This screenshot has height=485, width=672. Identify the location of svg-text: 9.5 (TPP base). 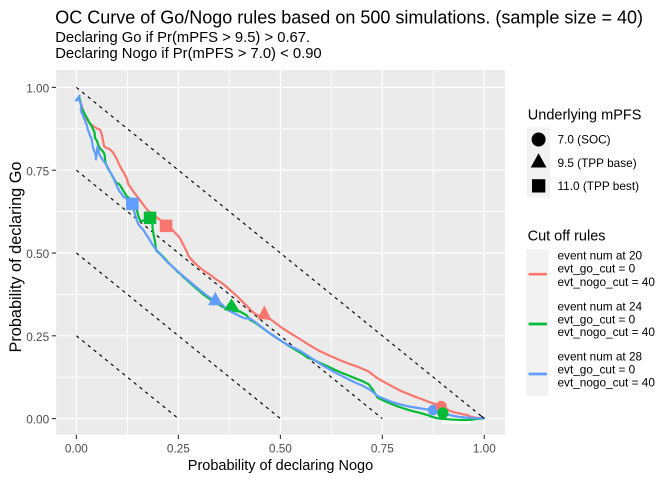
(597, 163).